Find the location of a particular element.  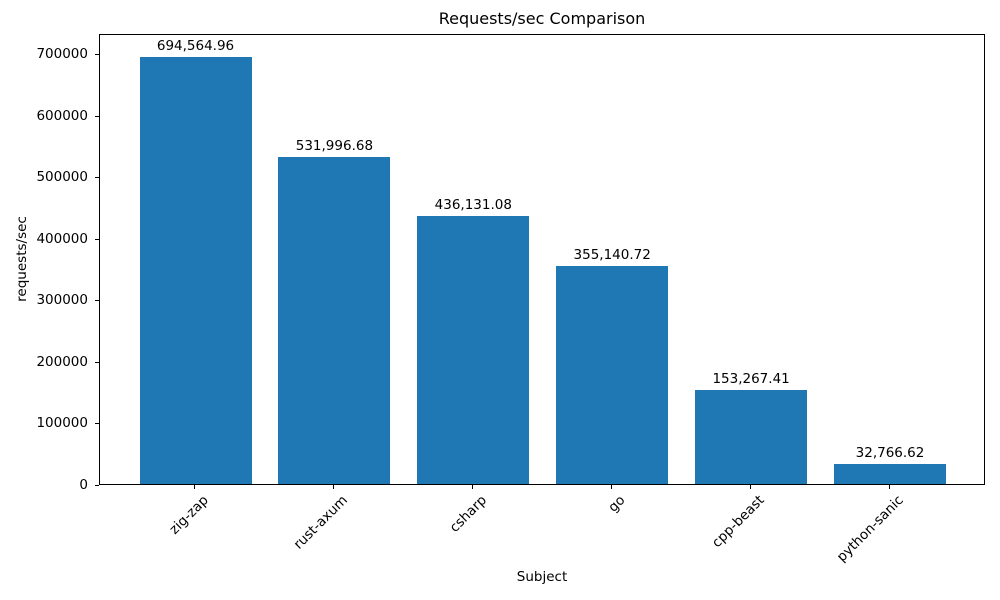

bar-rust-axum is located at coordinates (334, 320).